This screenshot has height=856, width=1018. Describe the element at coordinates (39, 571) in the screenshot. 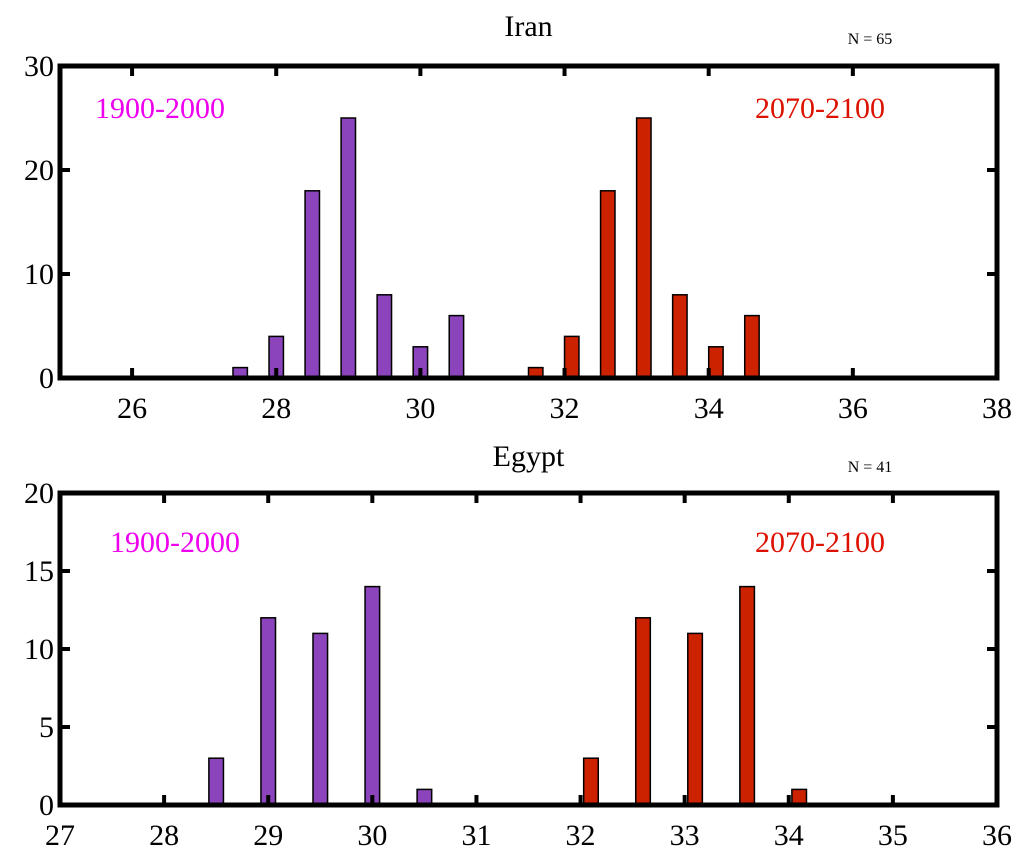

I see `y-tick-label: 15` at that location.